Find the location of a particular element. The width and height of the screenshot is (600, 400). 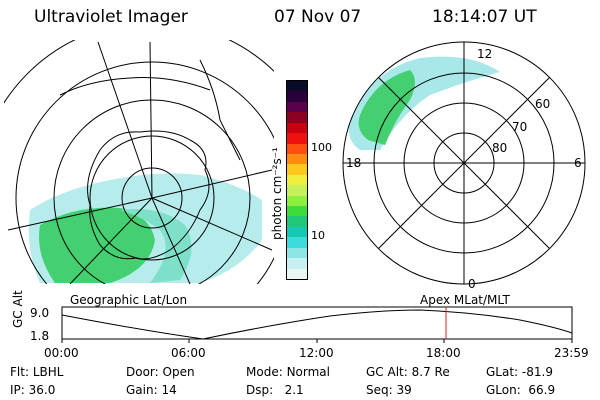

altitude-ytick-bottom: 1.8 is located at coordinates (40, 336).